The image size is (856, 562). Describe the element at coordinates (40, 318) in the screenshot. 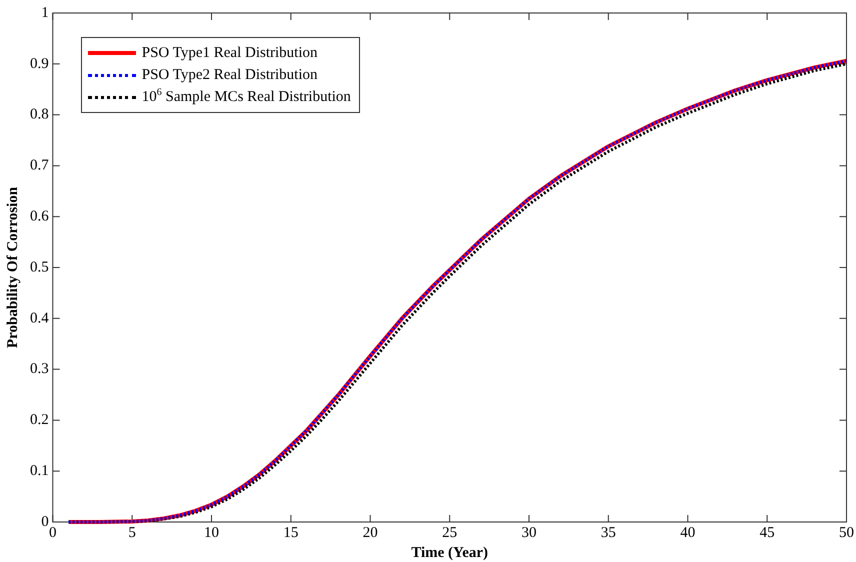

I see `y-tick-label: 0.4` at that location.